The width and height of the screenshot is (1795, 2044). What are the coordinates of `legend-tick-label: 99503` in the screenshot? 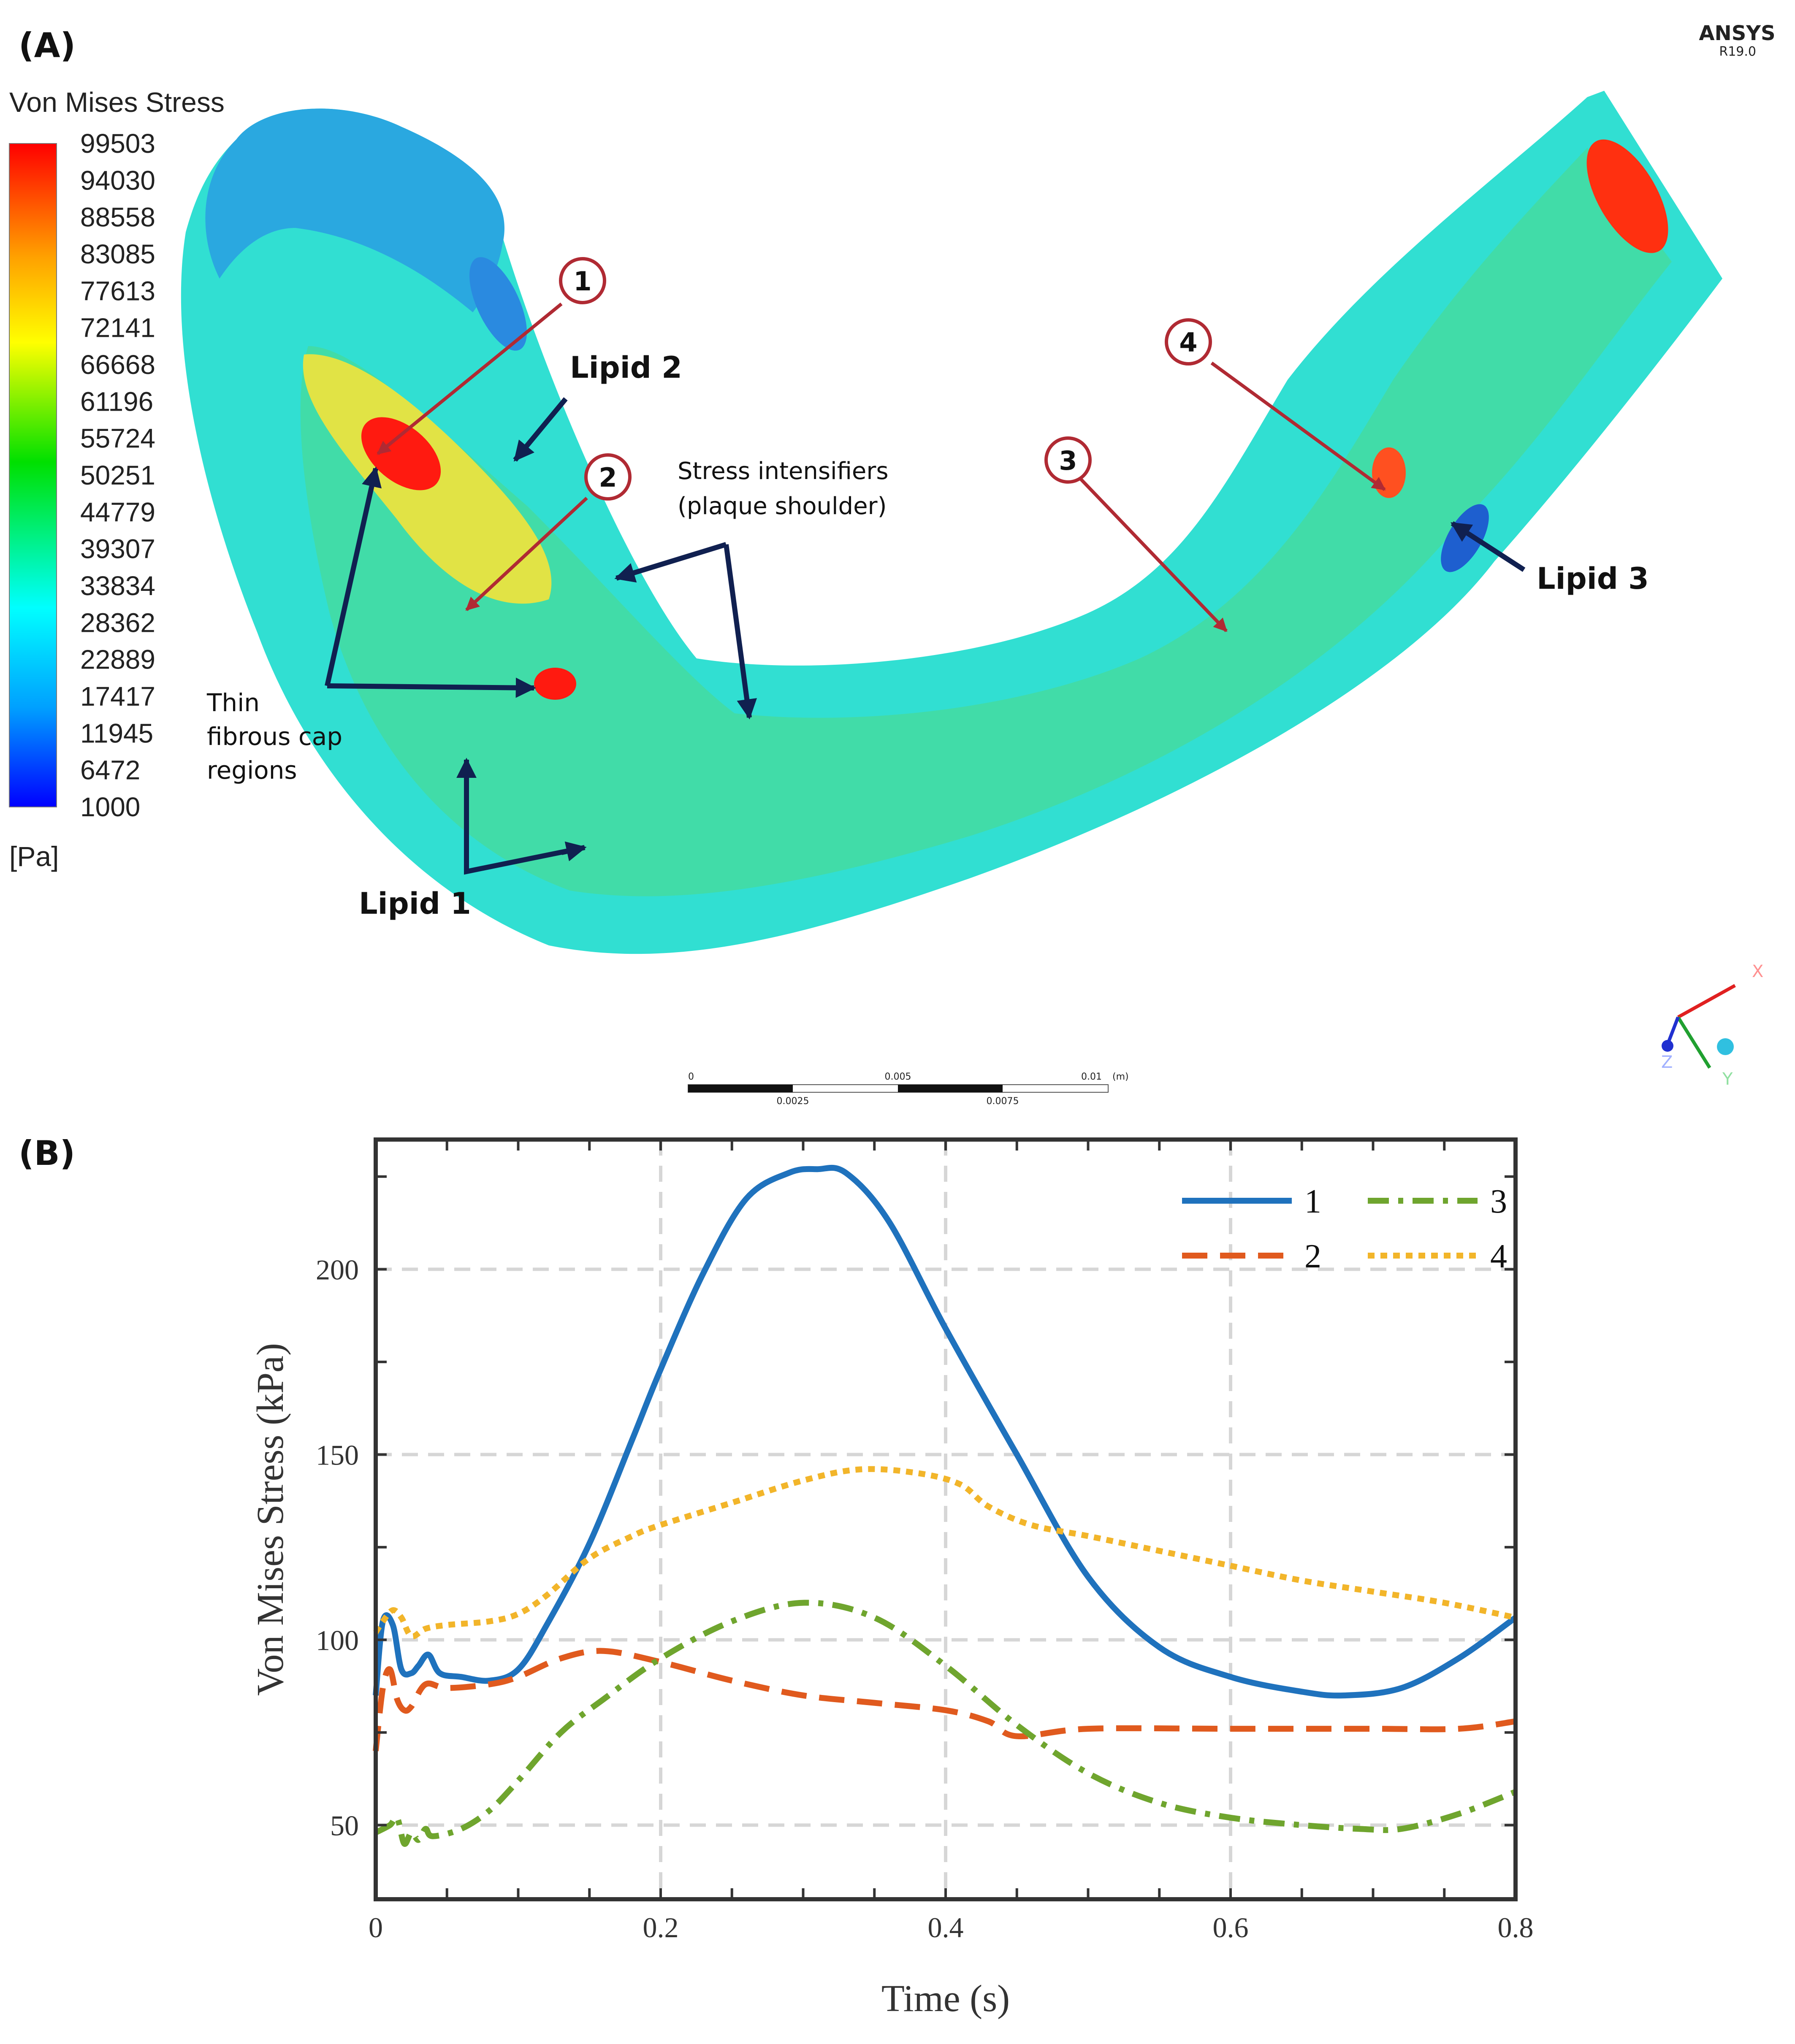 It's located at (117, 144).